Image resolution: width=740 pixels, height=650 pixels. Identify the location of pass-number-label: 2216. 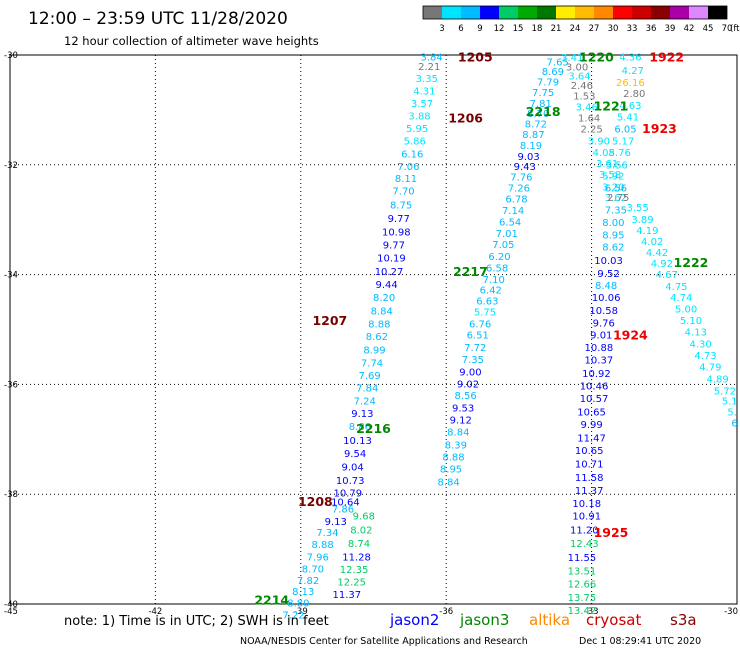
(373, 428).